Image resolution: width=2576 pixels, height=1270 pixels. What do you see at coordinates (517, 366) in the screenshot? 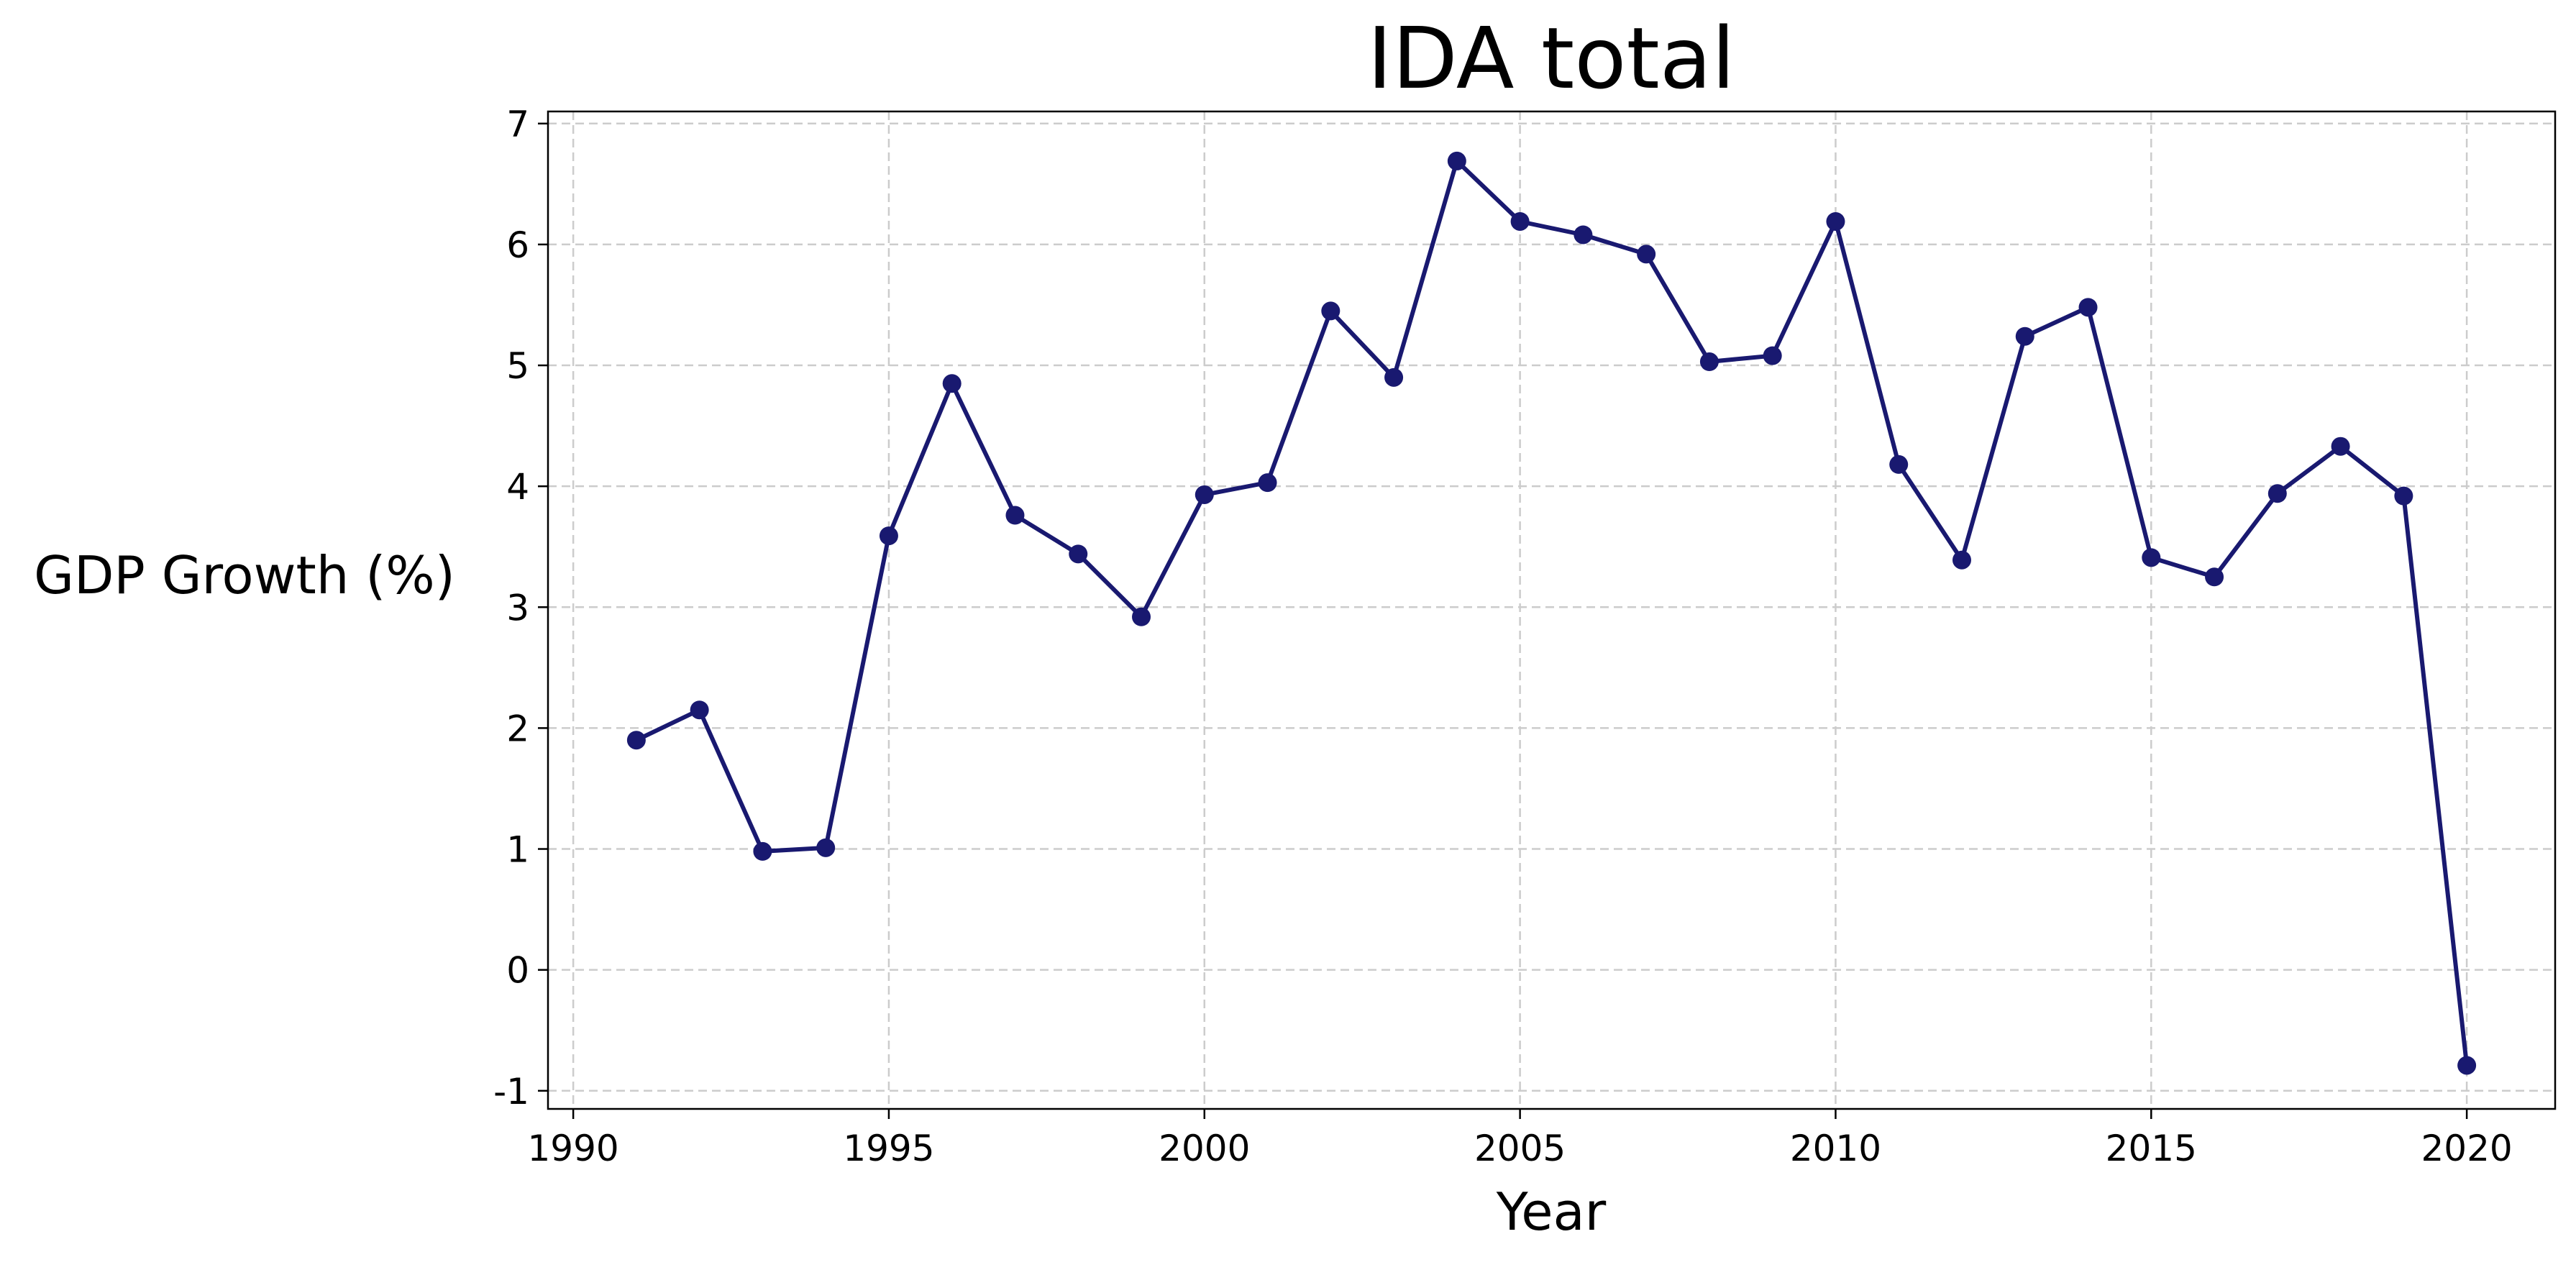
I see `y-tick-label: 5` at bounding box center [517, 366].